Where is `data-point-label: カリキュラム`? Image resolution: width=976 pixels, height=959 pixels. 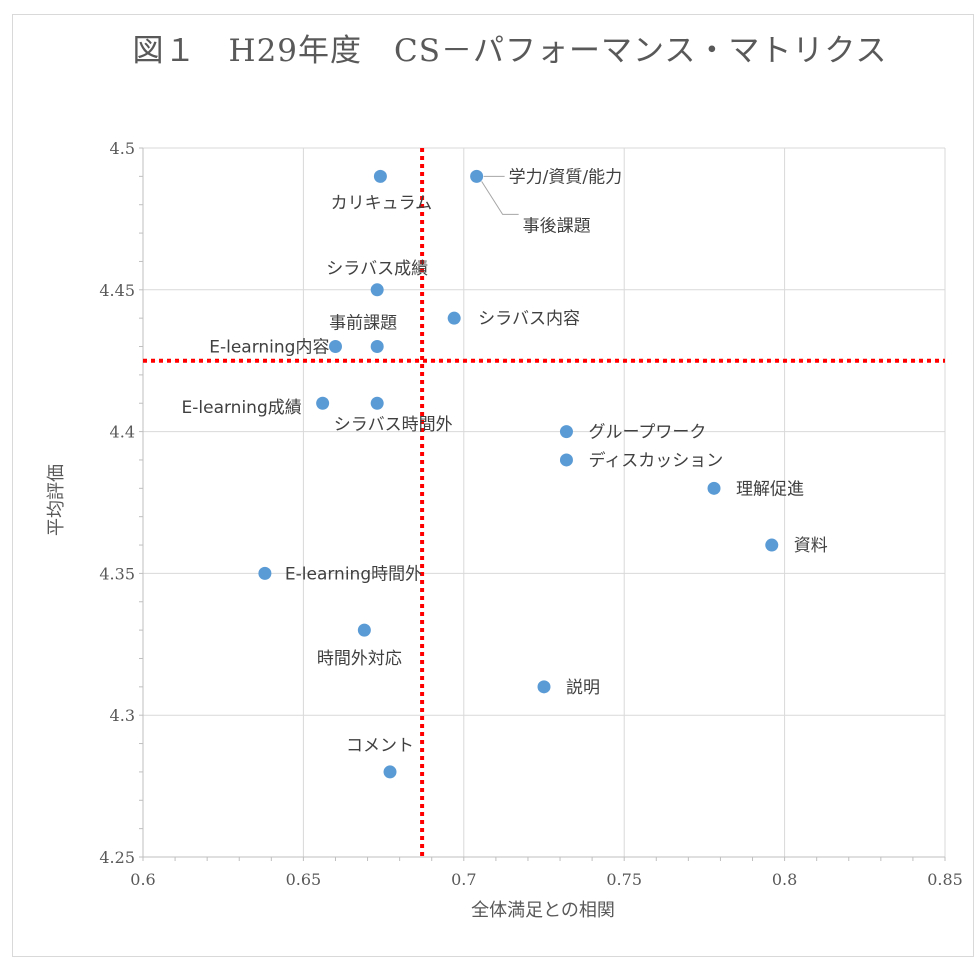 data-point-label: カリキュラム is located at coordinates (382, 203).